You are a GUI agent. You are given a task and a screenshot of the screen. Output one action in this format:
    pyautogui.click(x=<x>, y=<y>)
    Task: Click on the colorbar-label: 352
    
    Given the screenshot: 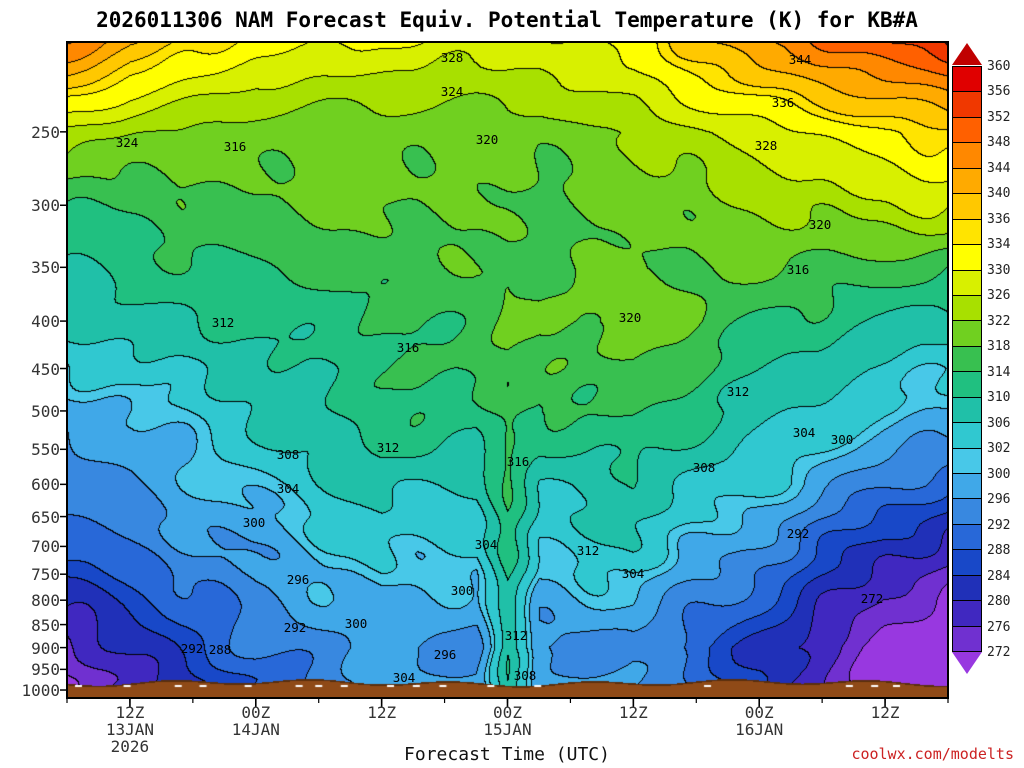 What is the action you would take?
    pyautogui.click(x=999, y=117)
    